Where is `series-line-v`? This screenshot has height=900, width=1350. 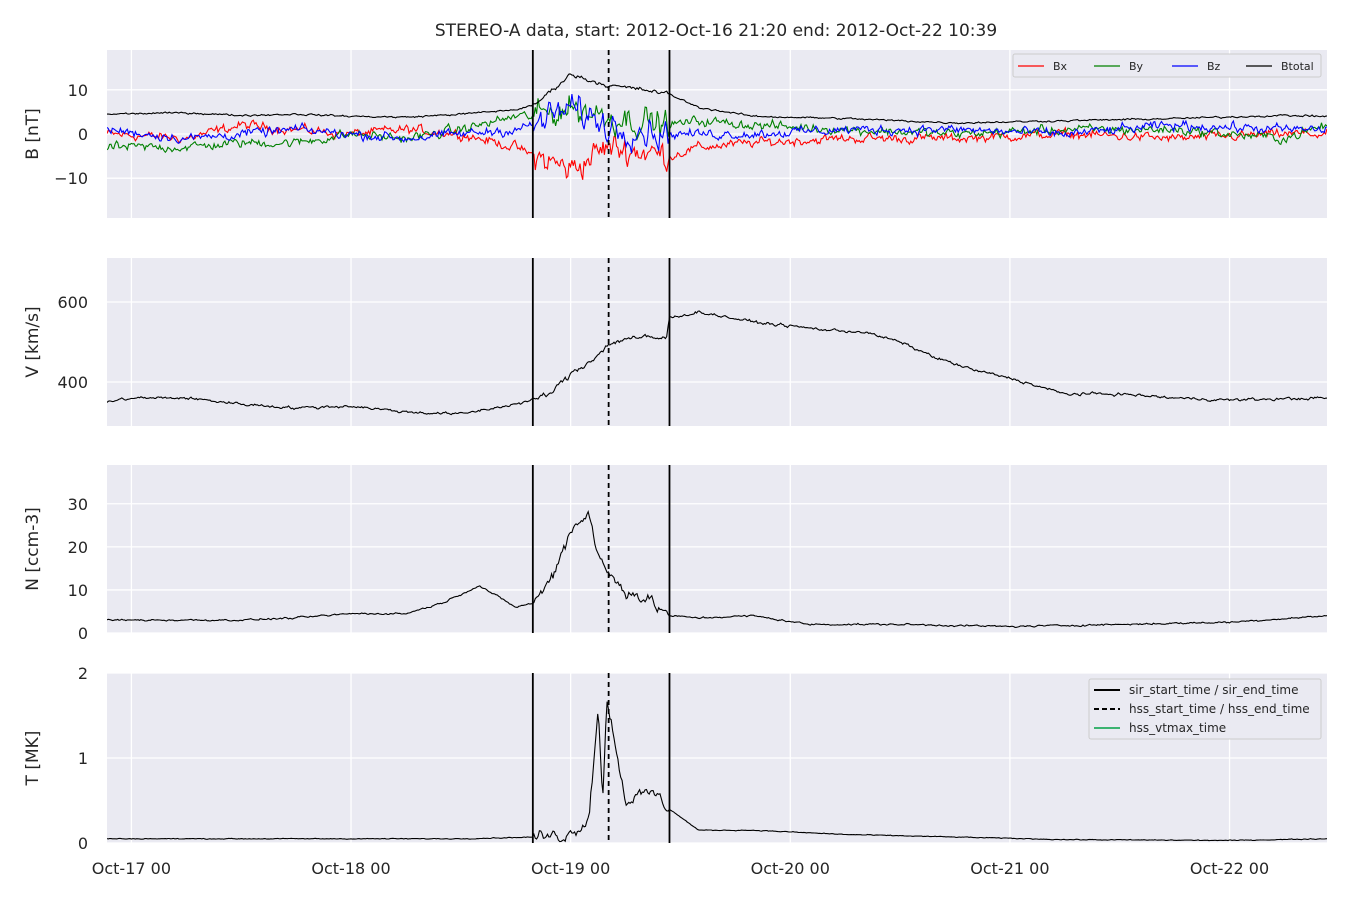
series-line-v is located at coordinates (717, 363).